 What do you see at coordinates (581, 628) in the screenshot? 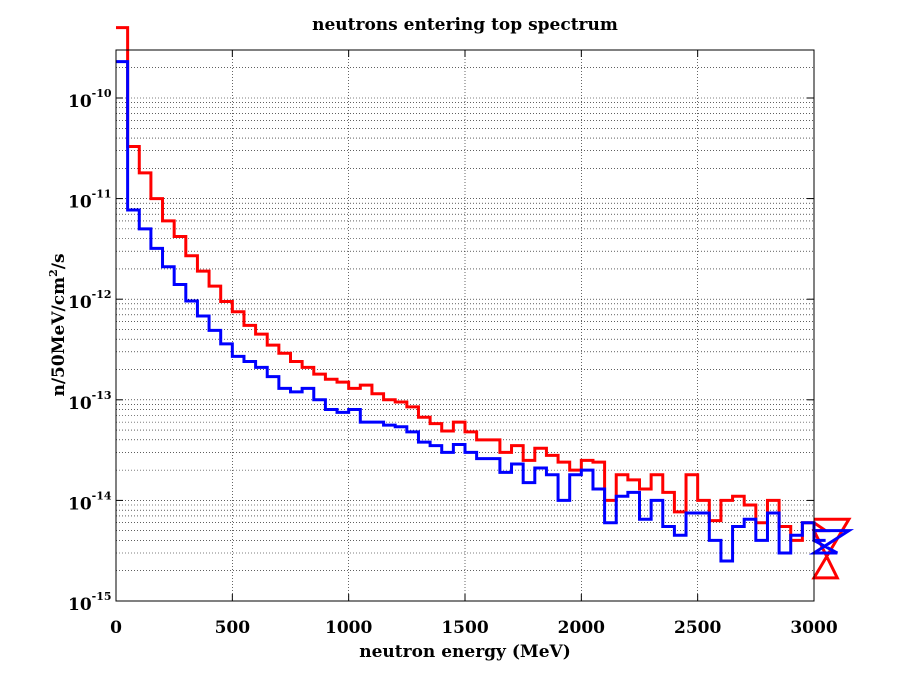
I see `x-tick-label: 2000` at bounding box center [581, 628].